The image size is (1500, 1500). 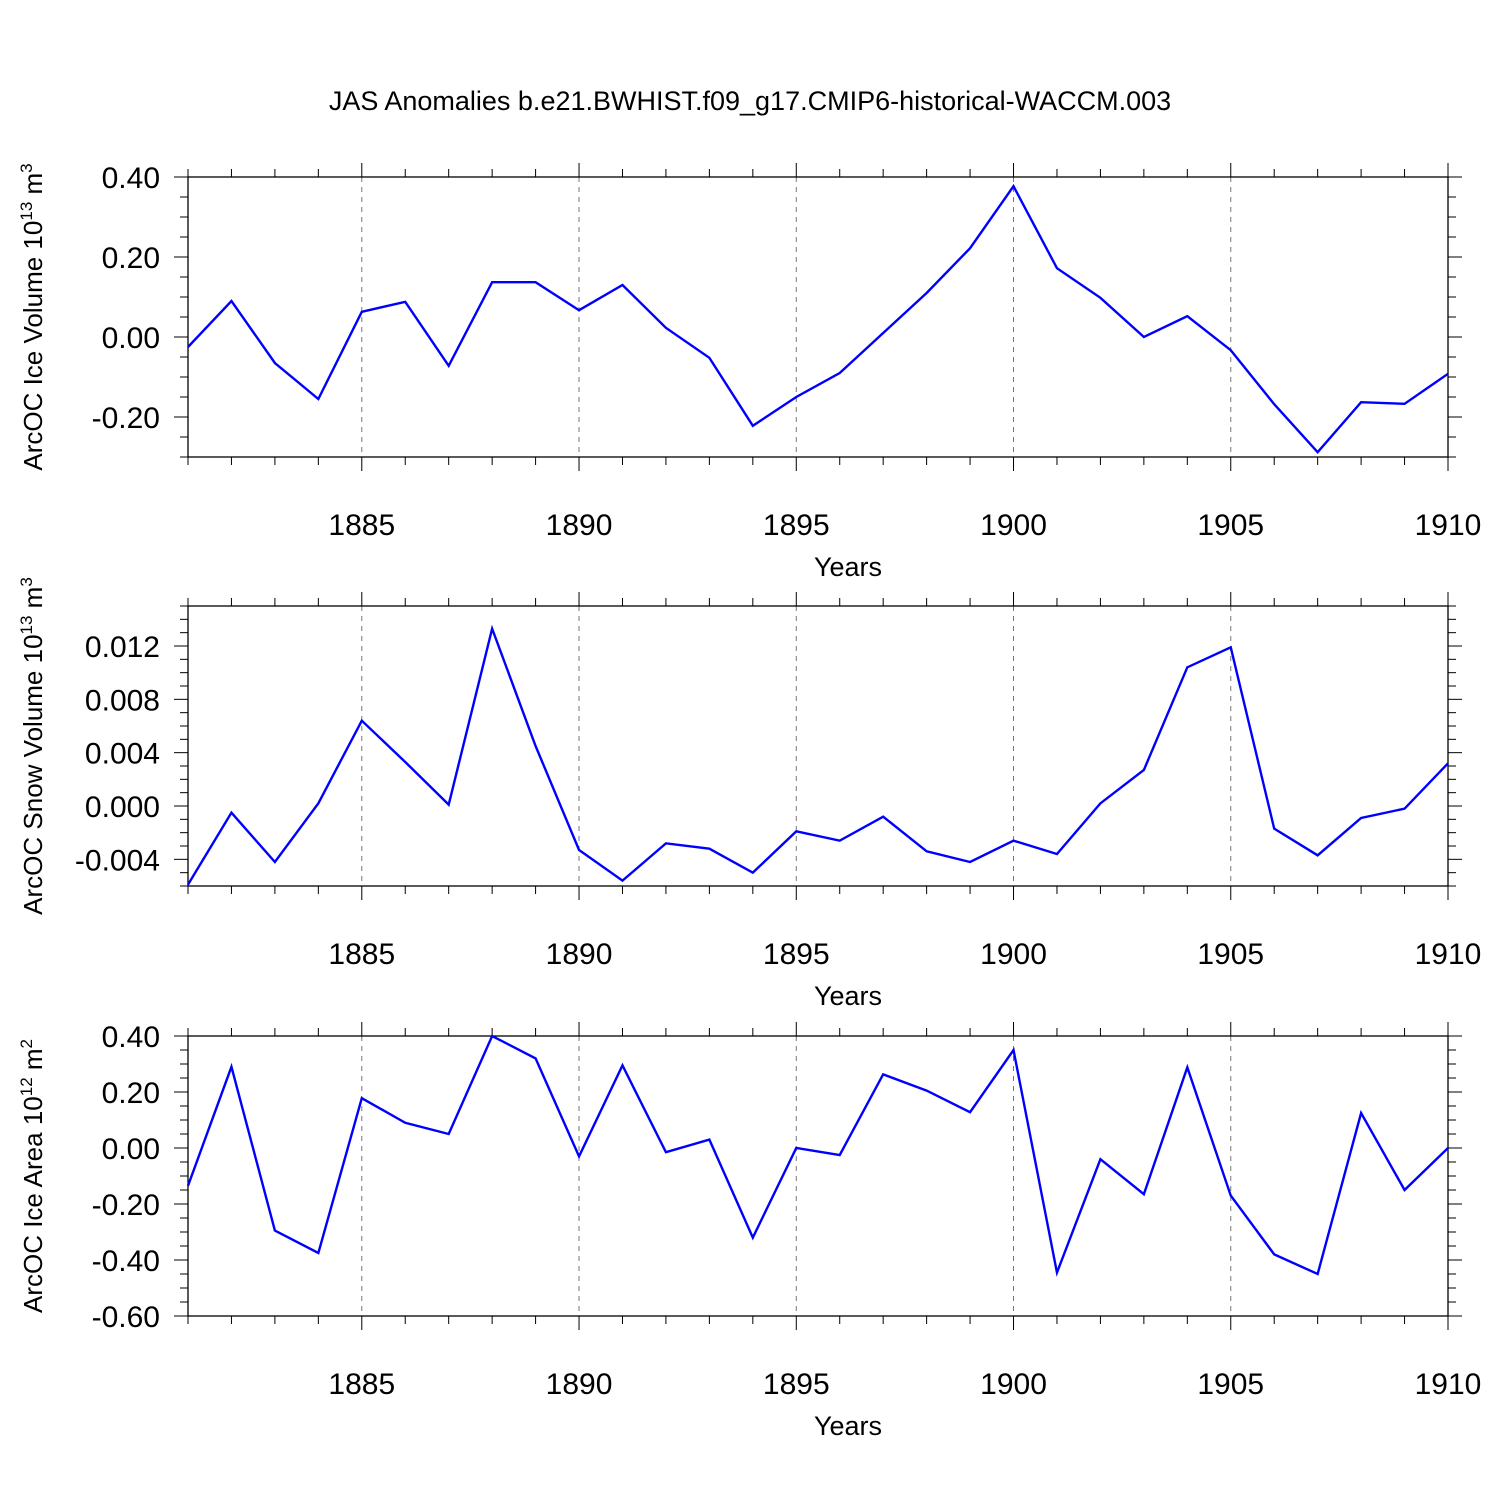 I want to click on y-tick-label: -0.40, so click(x=126, y=1261).